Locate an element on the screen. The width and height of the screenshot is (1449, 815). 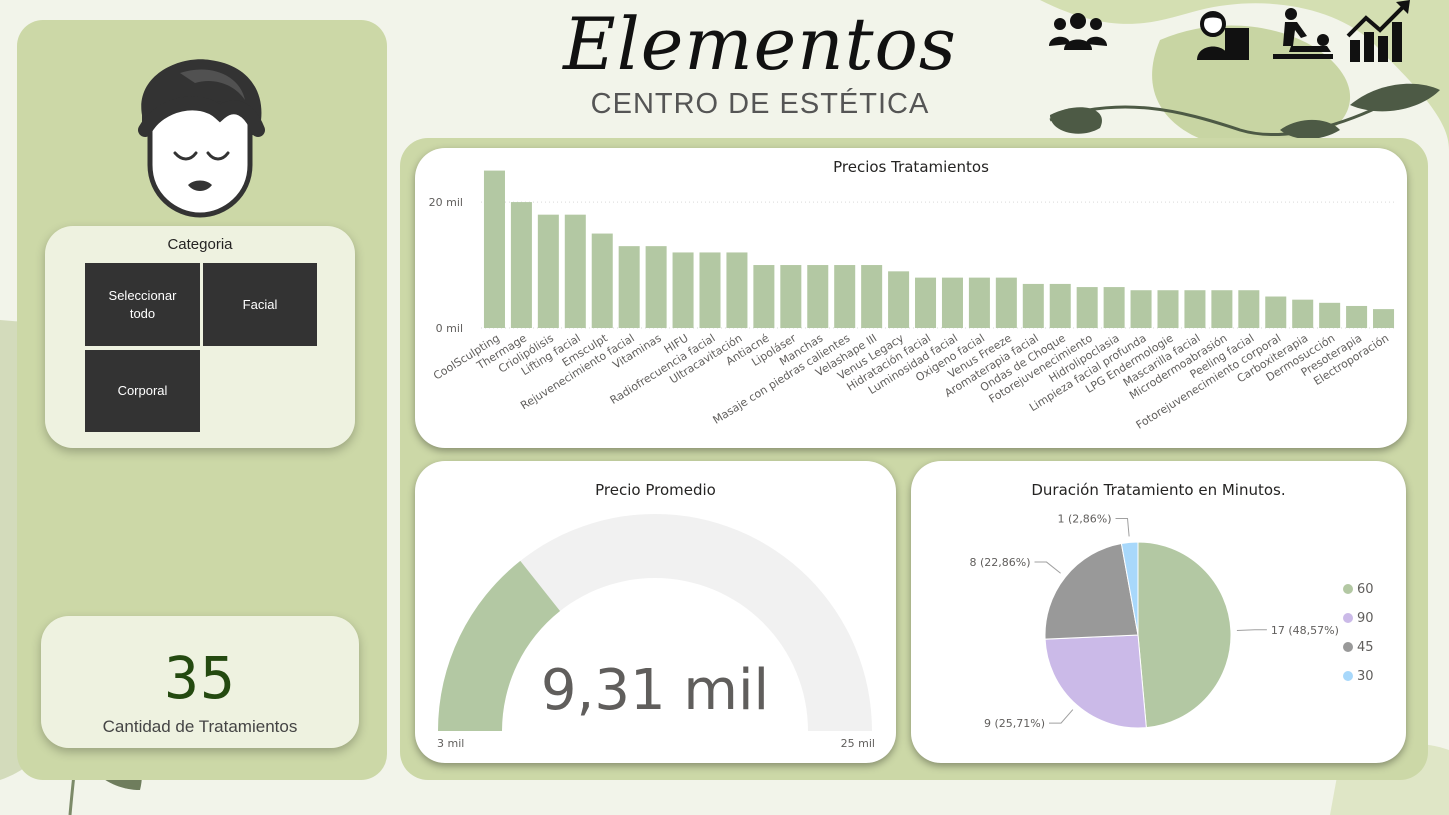
group-icon is located at coordinates (1078, 31).